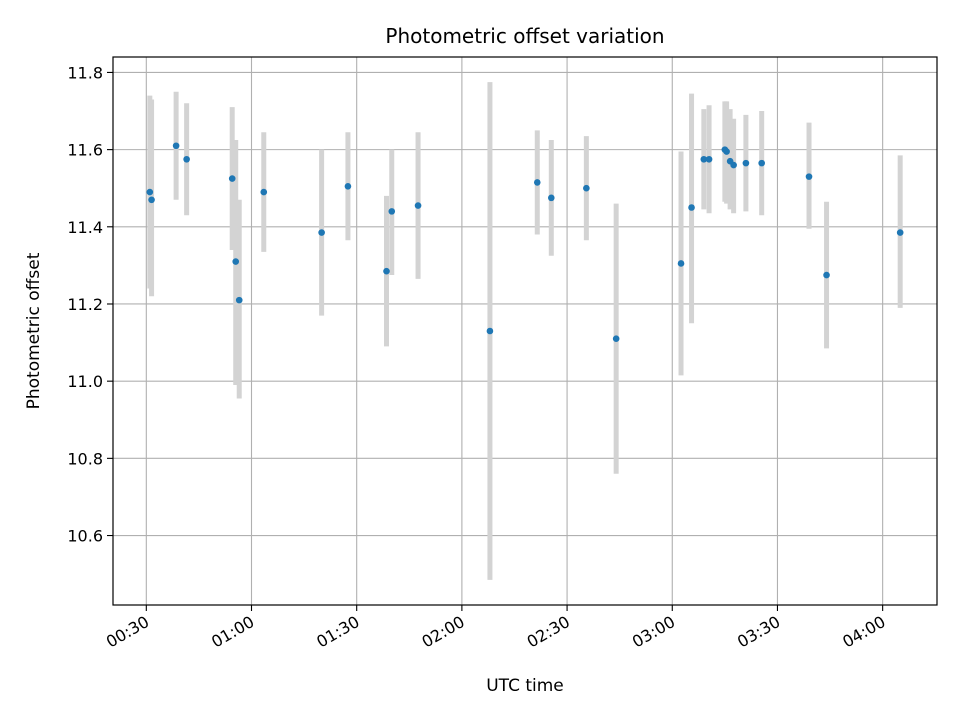  Describe the element at coordinates (85, 536) in the screenshot. I see `y-tick-label: 10.6` at that location.